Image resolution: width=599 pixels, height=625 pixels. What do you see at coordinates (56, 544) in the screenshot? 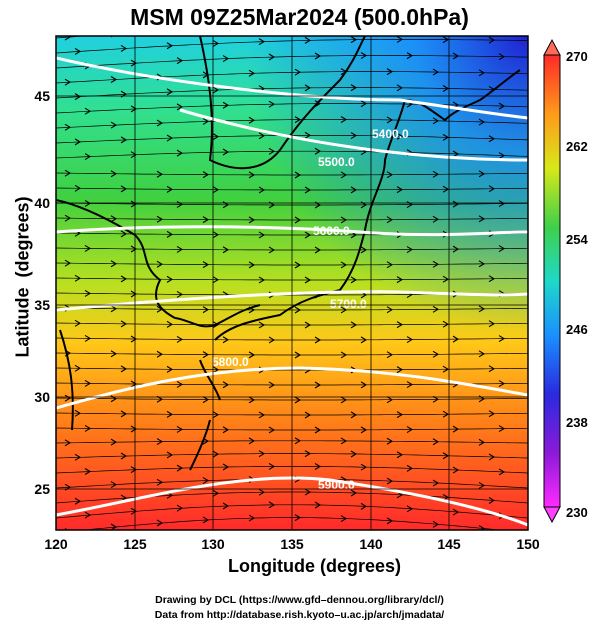
I see `x-tick-label: 120` at bounding box center [56, 544].